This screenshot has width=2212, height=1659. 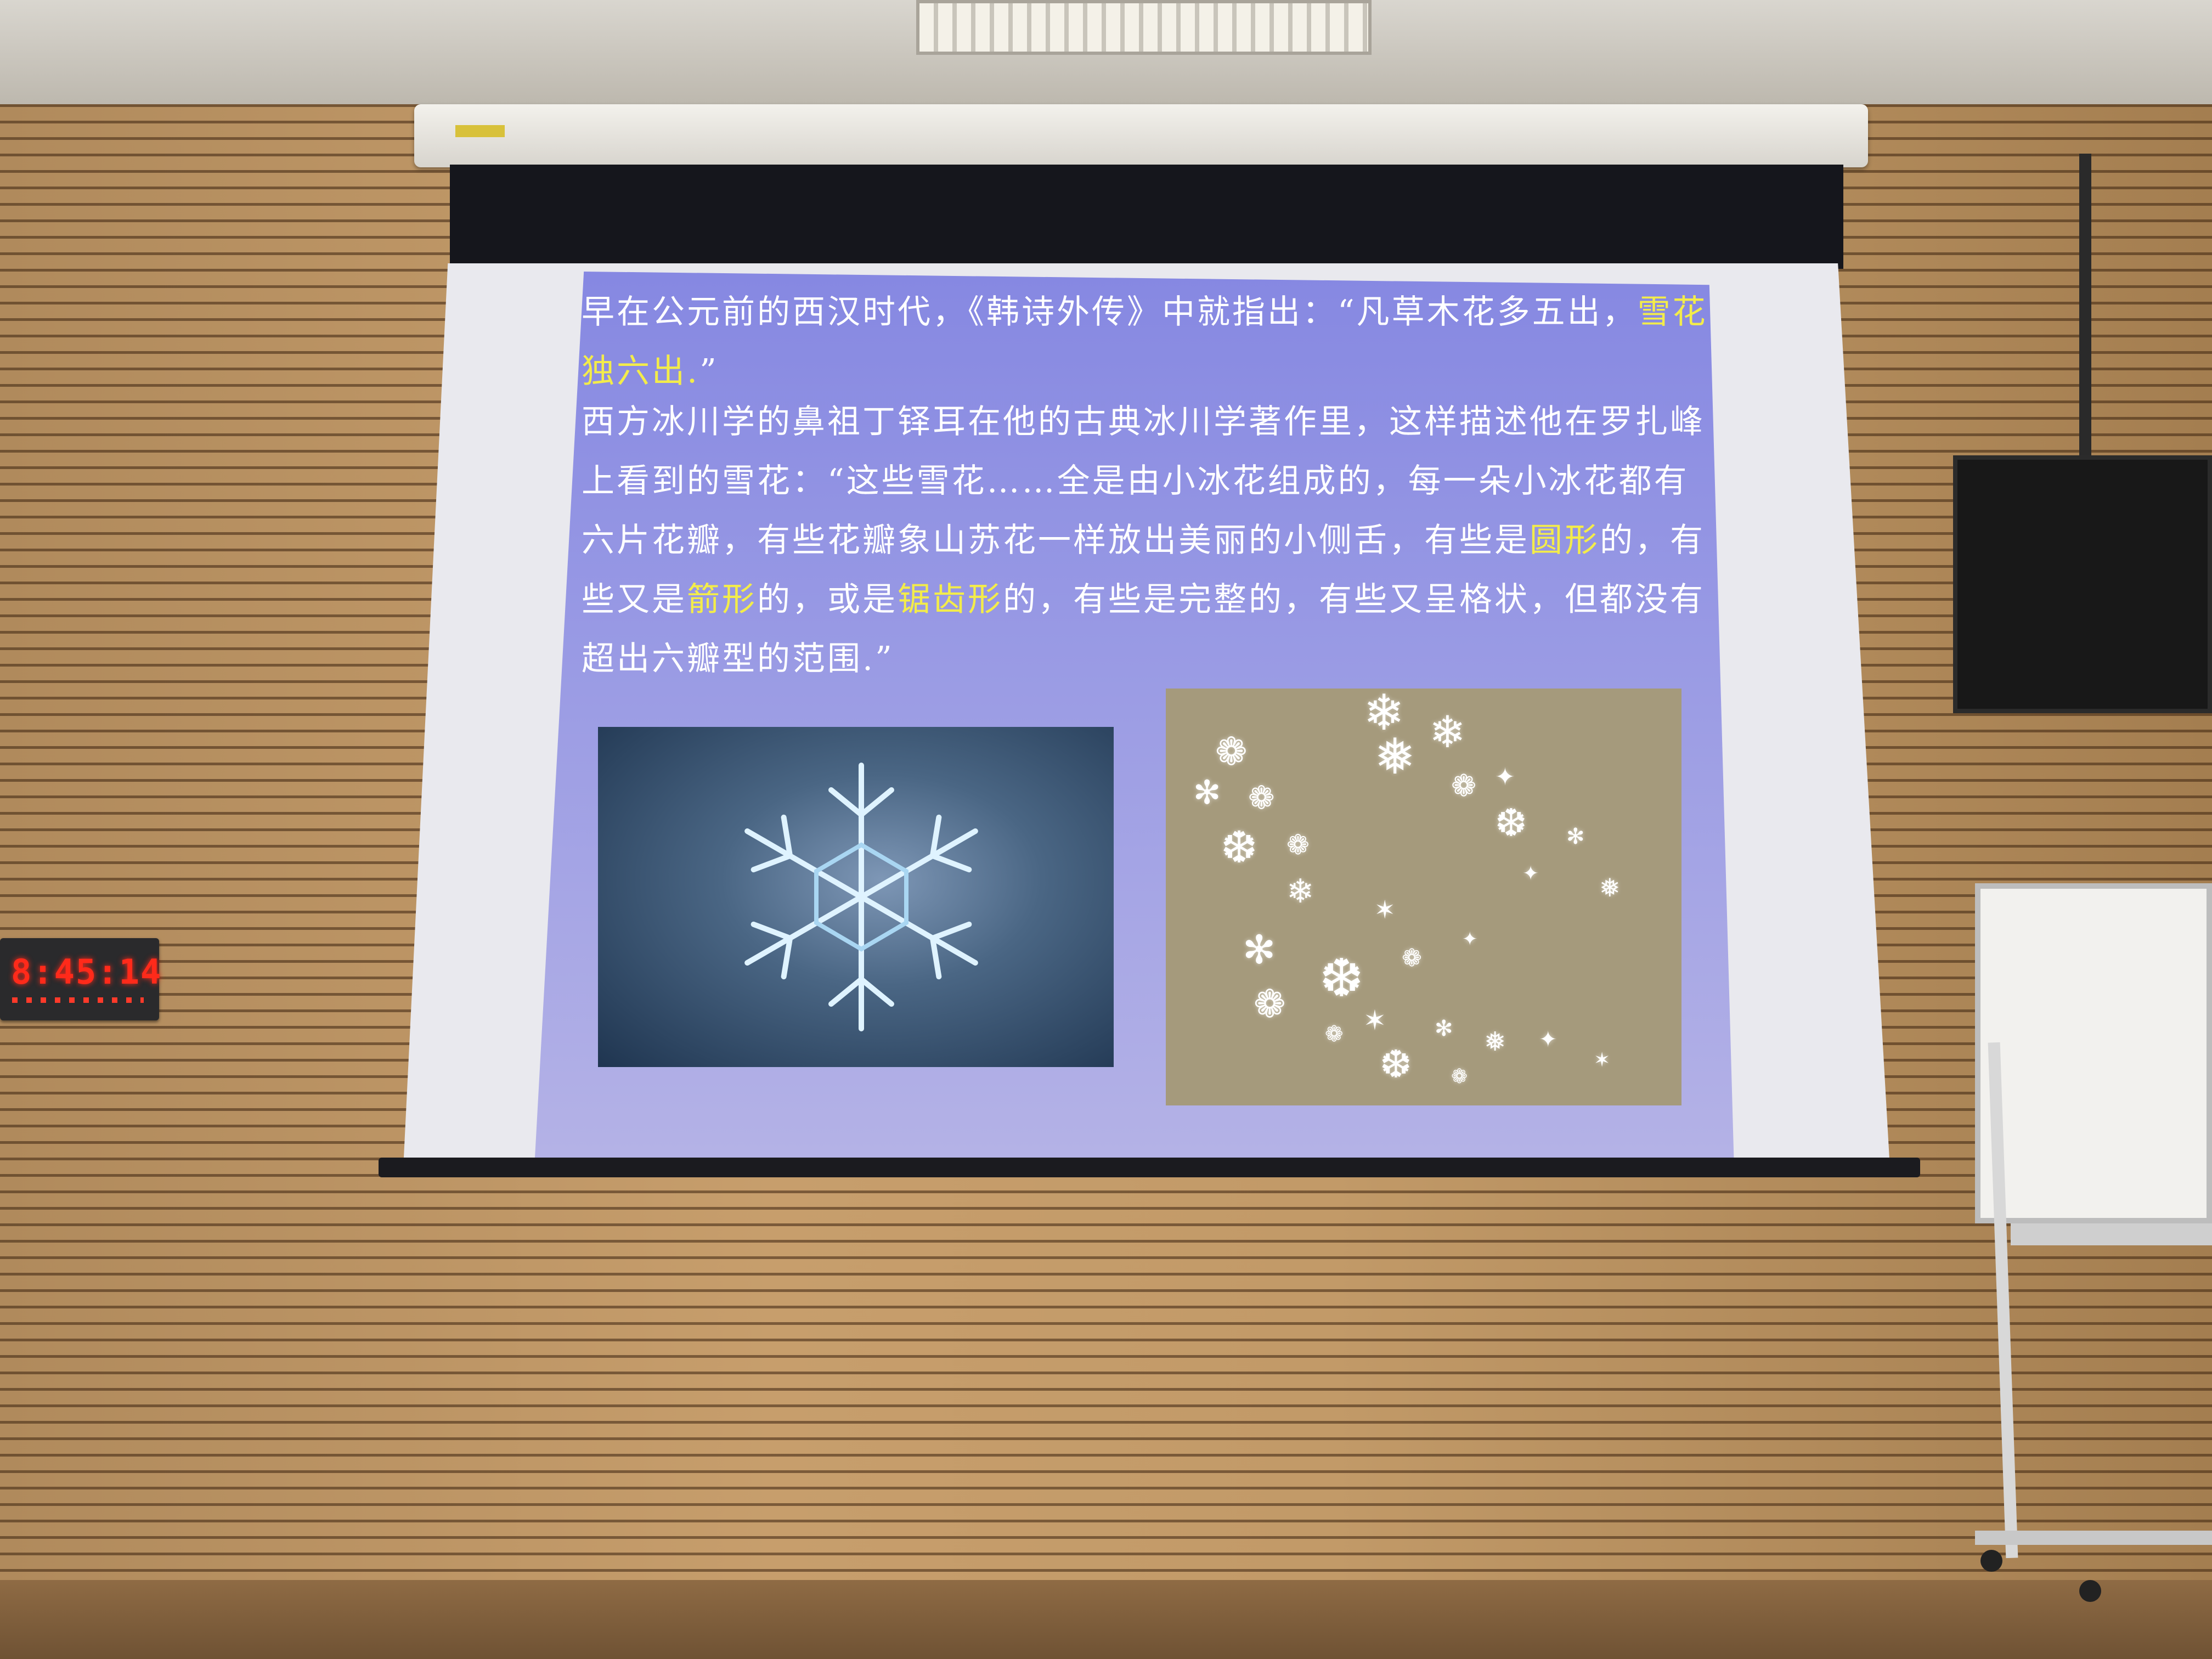 What do you see at coordinates (2111, 1234) in the screenshot?
I see `whiteboard-tray` at bounding box center [2111, 1234].